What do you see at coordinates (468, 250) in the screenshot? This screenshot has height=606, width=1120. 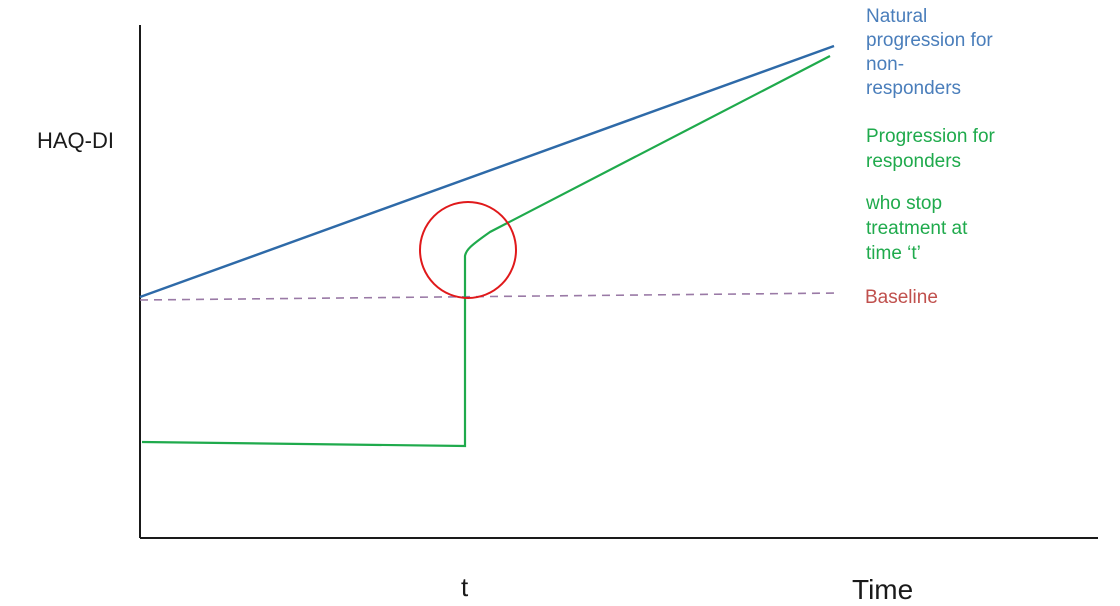 I see `stop-treatment-highlight-circle` at bounding box center [468, 250].